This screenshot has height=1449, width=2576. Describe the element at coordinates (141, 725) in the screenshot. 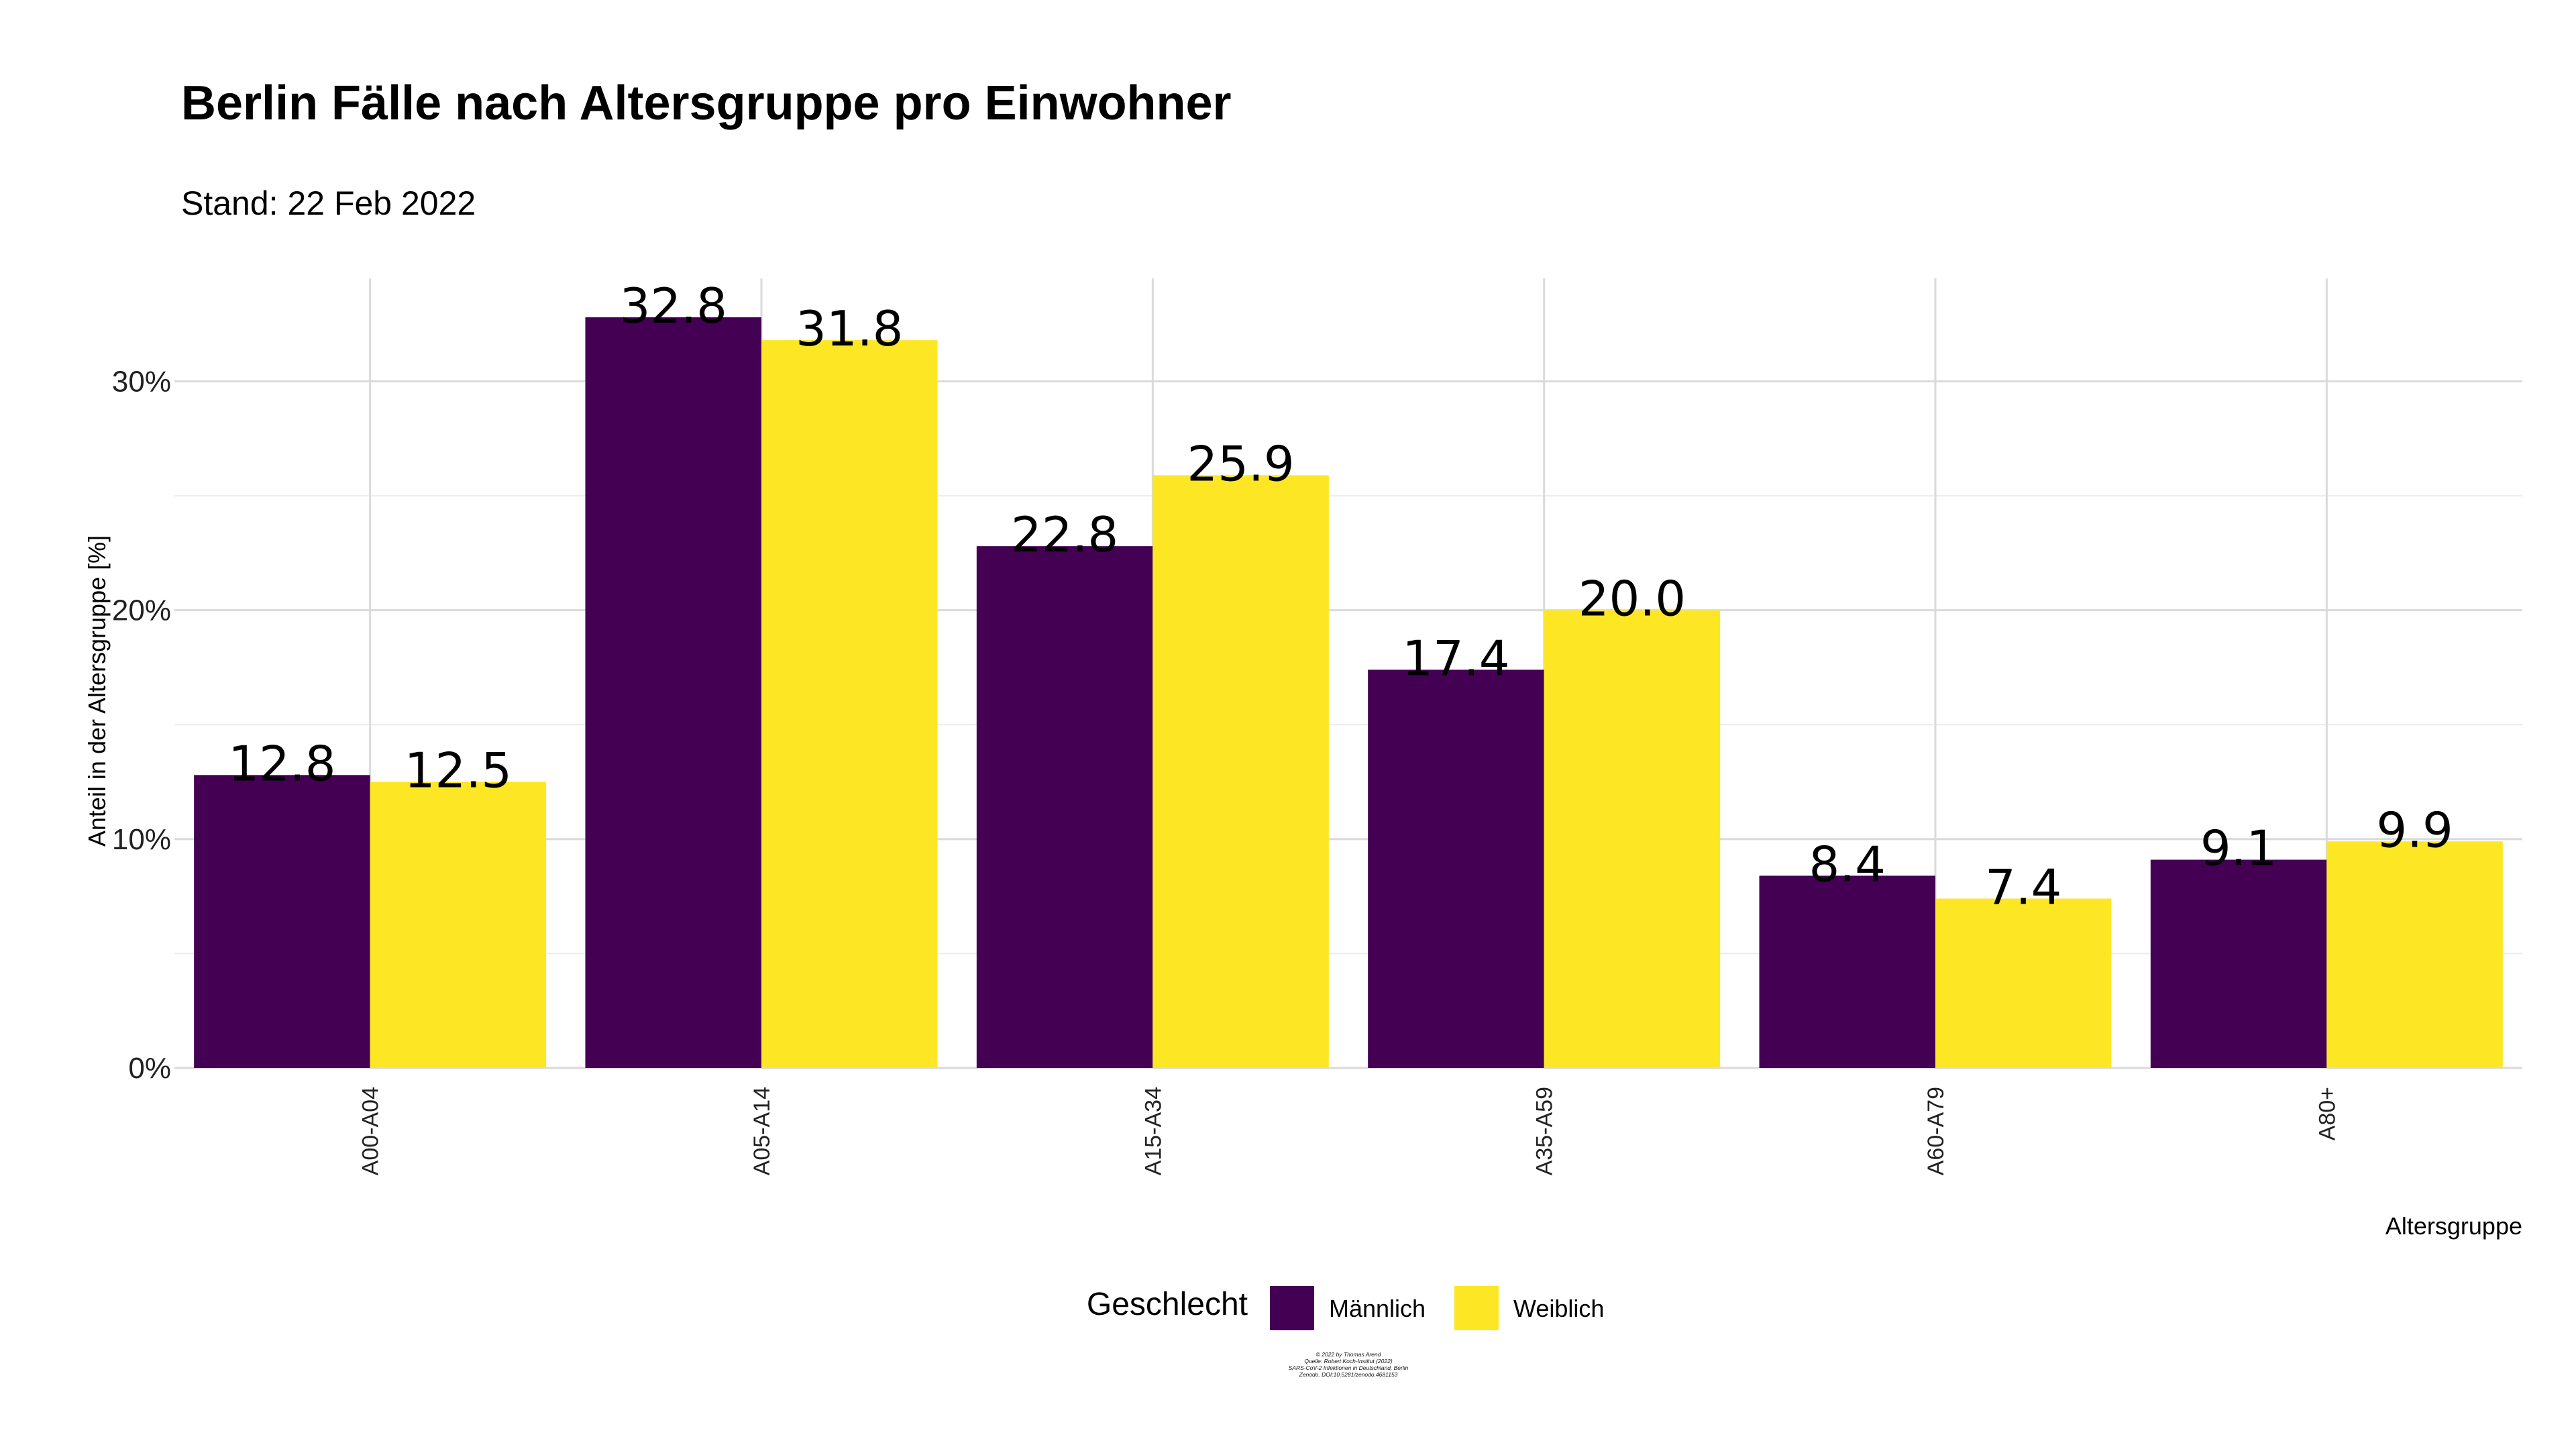

I see `y-axis-ticks: 0% 10% 20% 30%` at that location.